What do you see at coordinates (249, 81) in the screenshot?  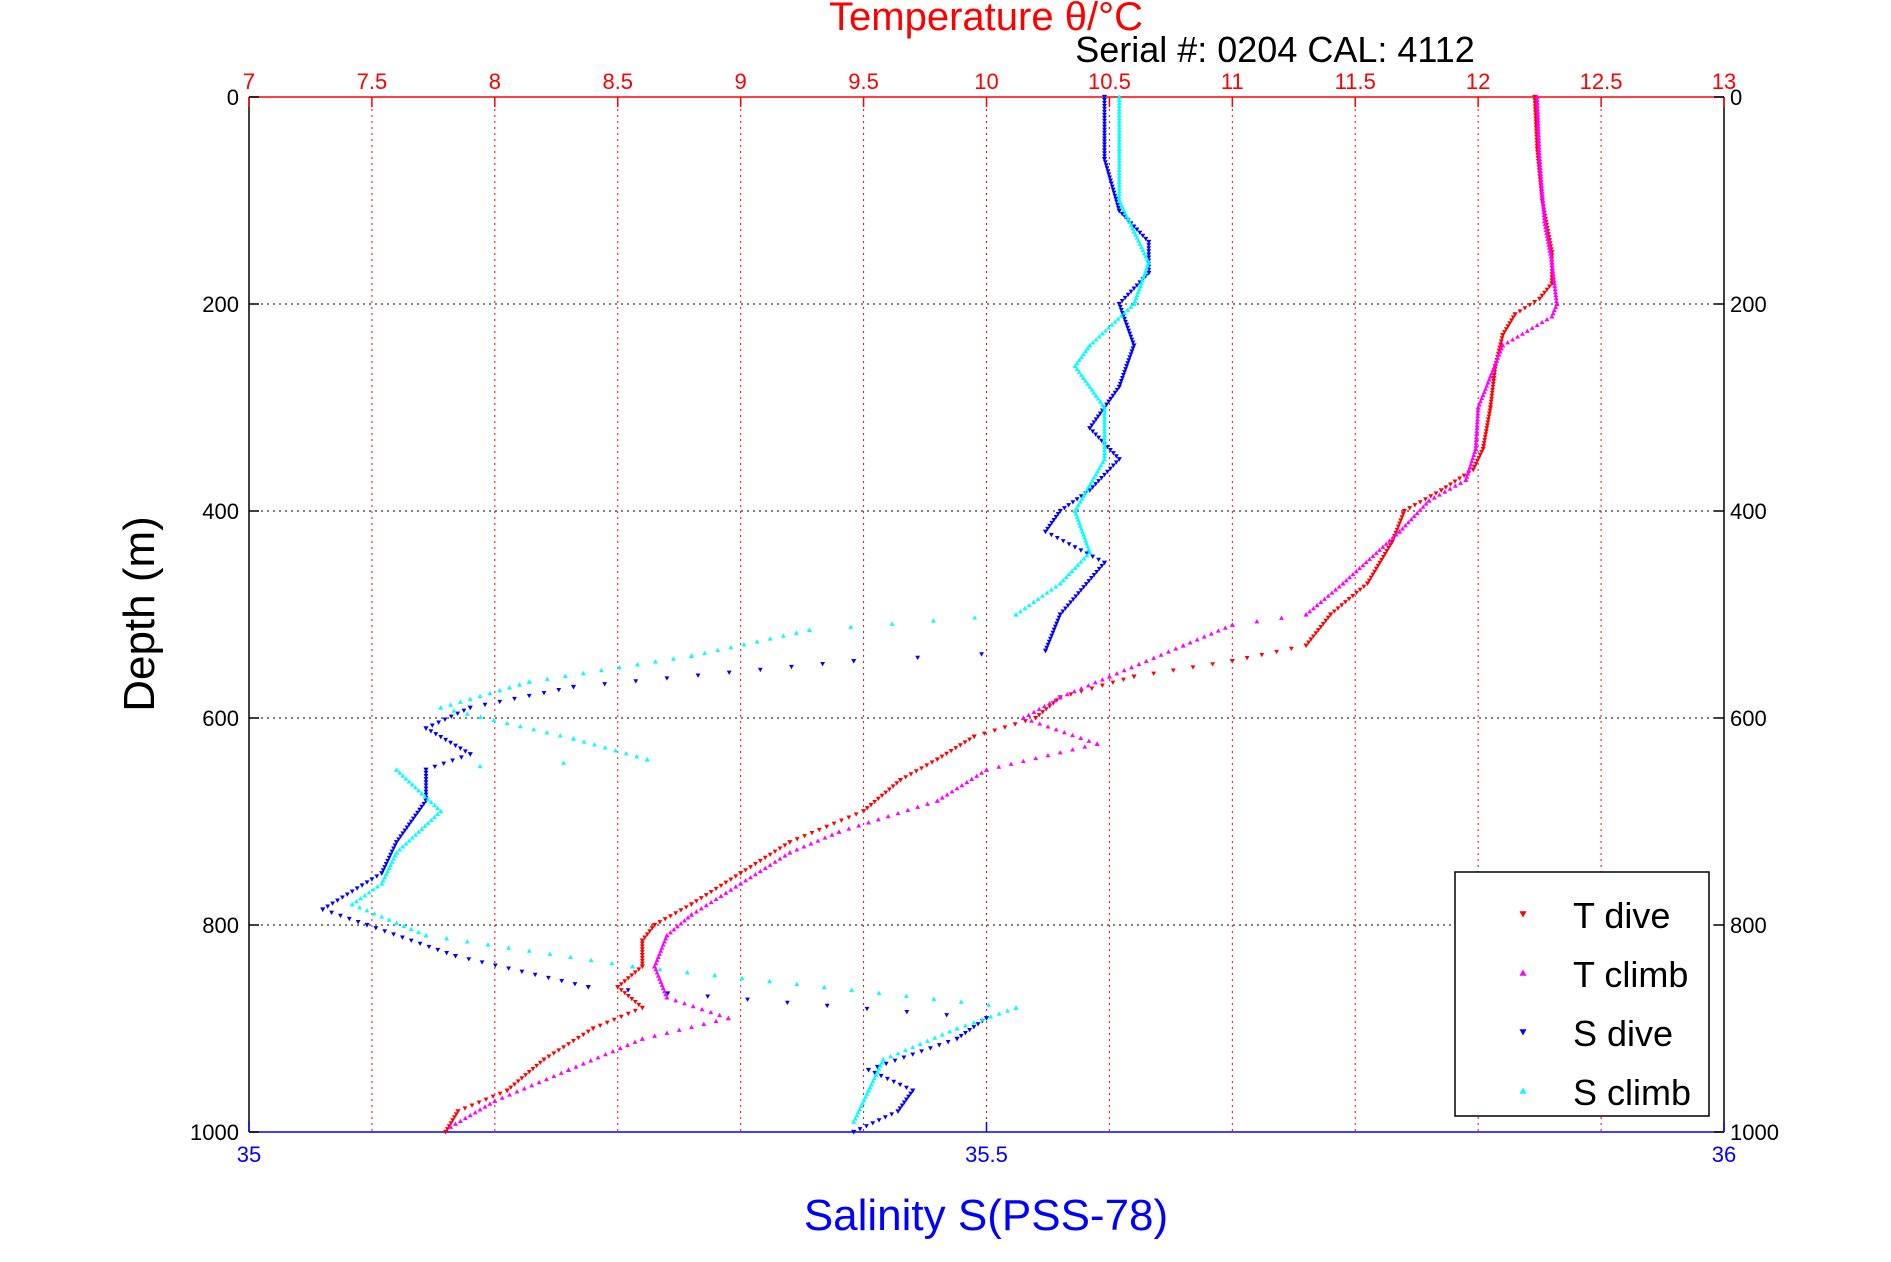 I see `top-tick-label: 7` at bounding box center [249, 81].